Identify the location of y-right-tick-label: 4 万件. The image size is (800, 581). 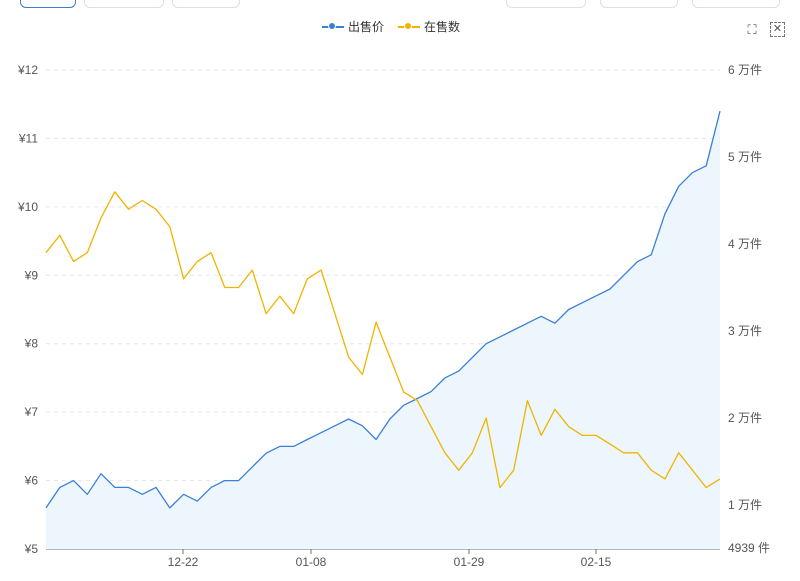
(745, 244).